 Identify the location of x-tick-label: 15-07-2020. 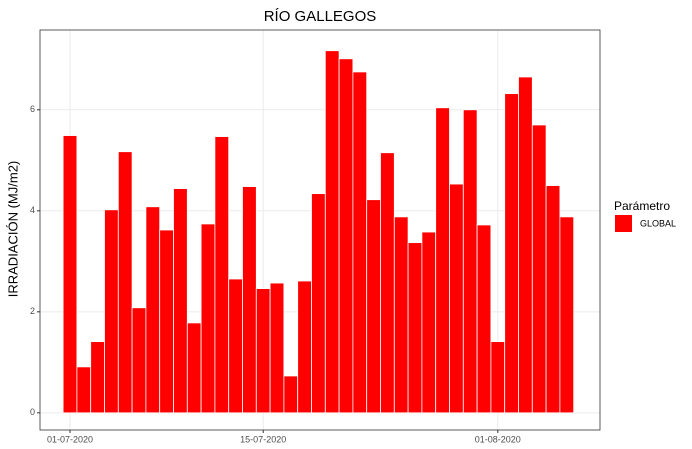
(263, 439).